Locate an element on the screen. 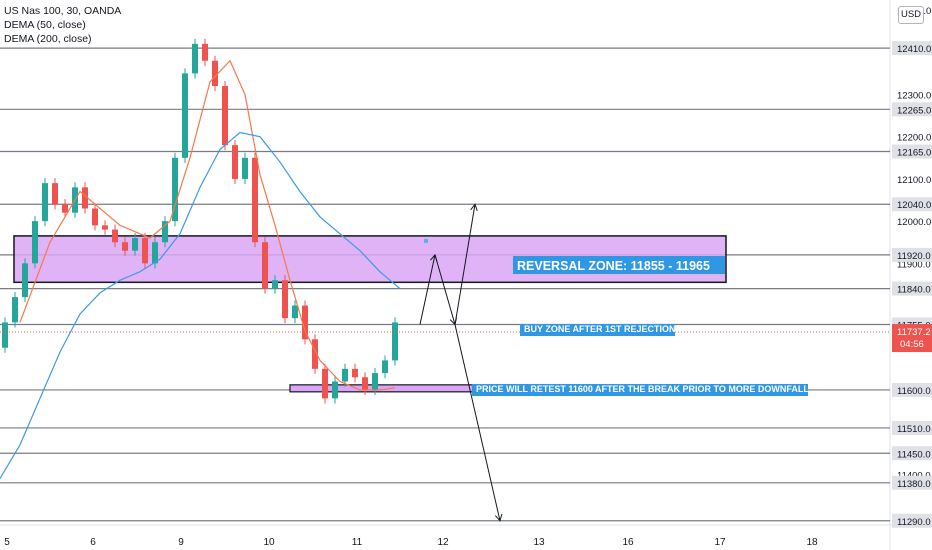 The image size is (932, 550). reversal-zone-label-bg is located at coordinates (619, 265).